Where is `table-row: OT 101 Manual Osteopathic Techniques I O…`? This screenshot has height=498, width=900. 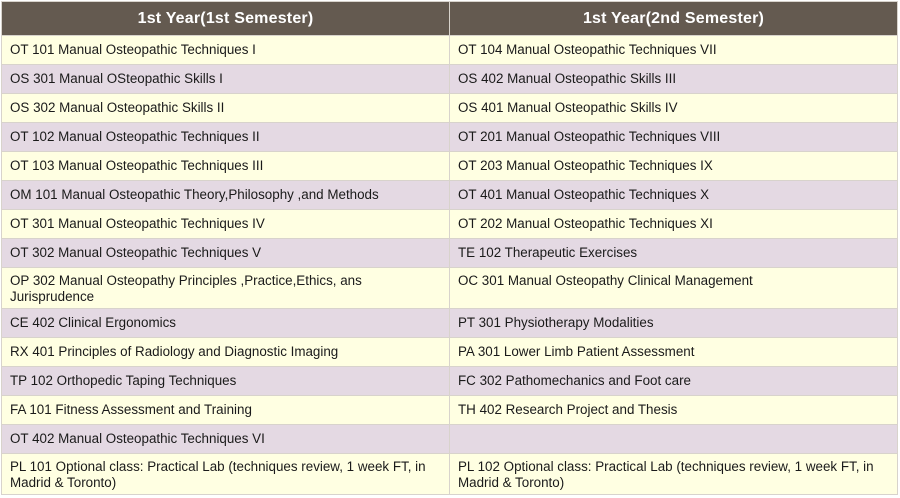 table-row: OT 101 Manual Osteopathic Techniques I O… is located at coordinates (449, 50).